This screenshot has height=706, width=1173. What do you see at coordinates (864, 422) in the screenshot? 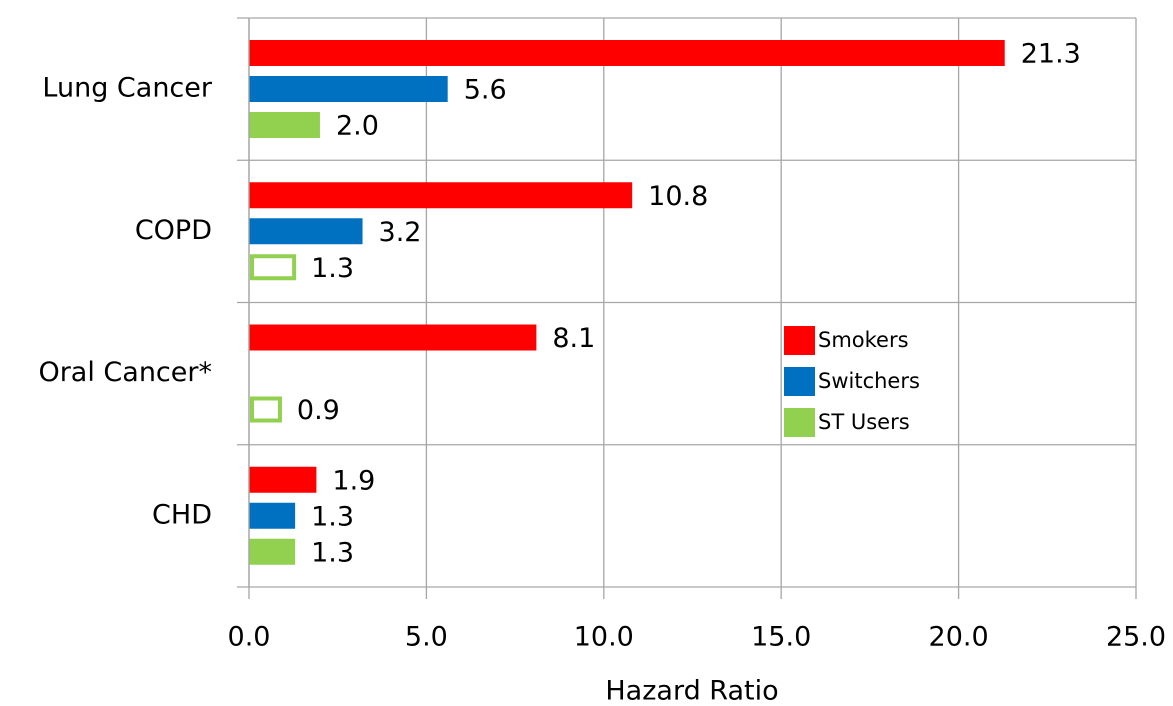
I see `legend-label: ST Users` at bounding box center [864, 422].